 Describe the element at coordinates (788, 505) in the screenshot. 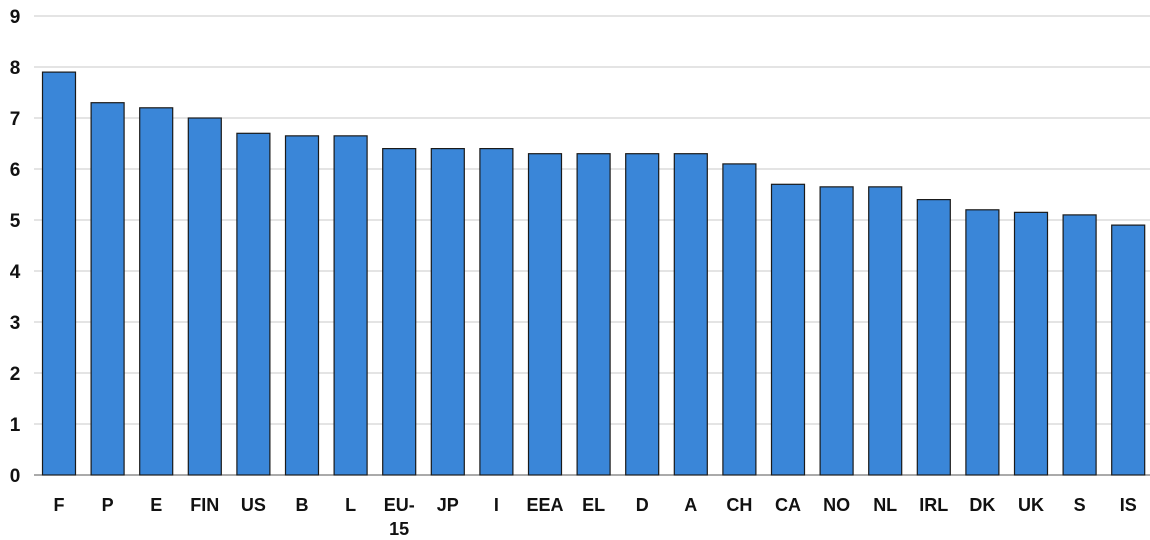

I see `x-category-label: CA` at that location.